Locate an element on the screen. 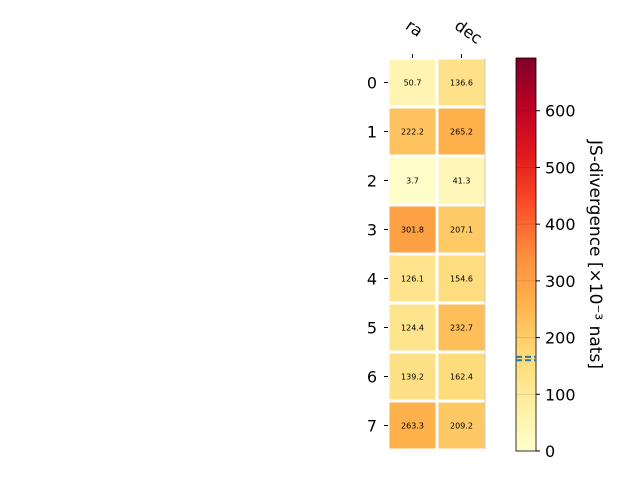 The image size is (640, 480). row-tick-label: 1 is located at coordinates (372, 132).